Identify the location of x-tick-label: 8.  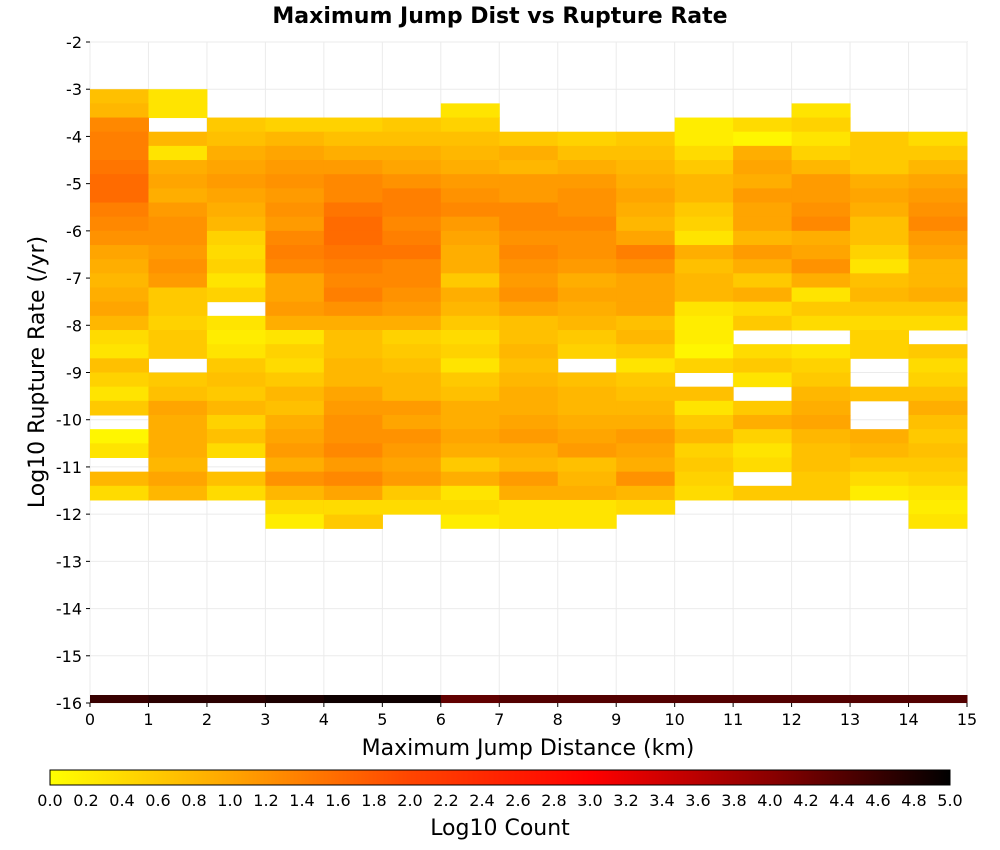
(558, 719).